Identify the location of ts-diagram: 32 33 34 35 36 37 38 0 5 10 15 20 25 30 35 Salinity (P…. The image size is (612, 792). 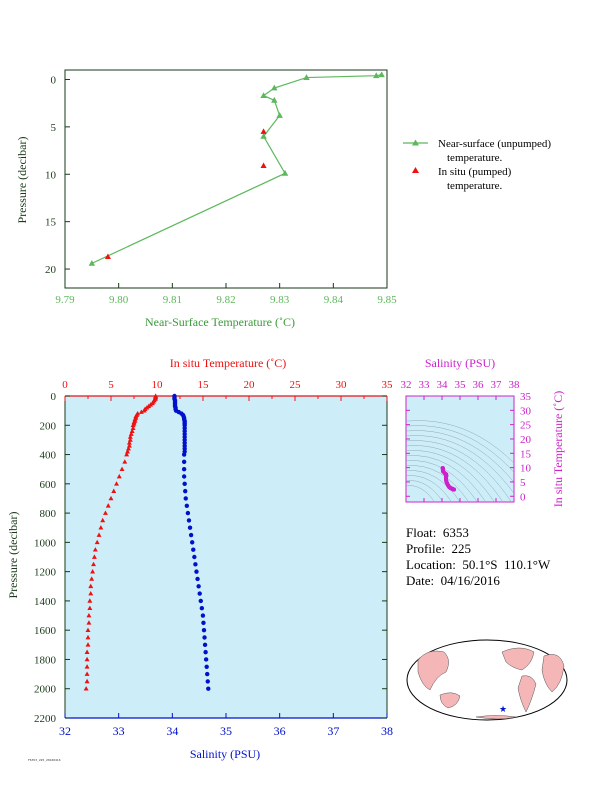
(483, 431).